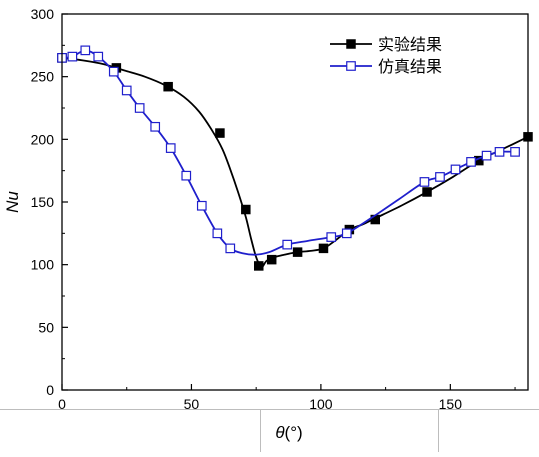  I want to click on y-axis-label: Nu, so click(12, 202).